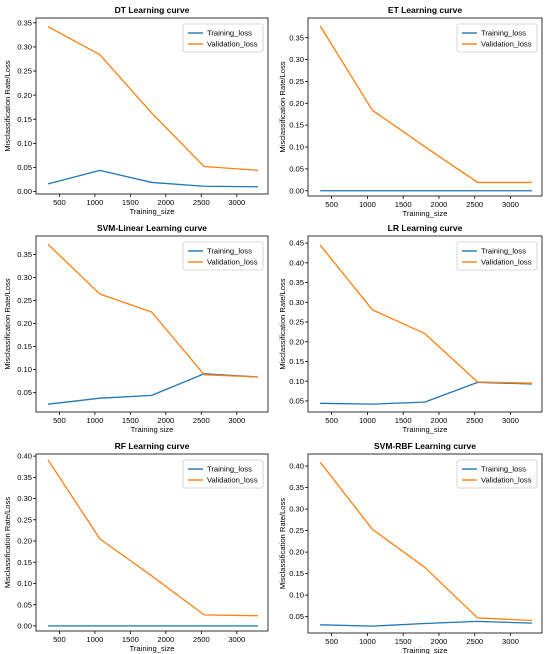 This screenshot has height=654, width=550. What do you see at coordinates (152, 228) in the screenshot?
I see `chart-title: SVM-Linear Learning curve` at bounding box center [152, 228].